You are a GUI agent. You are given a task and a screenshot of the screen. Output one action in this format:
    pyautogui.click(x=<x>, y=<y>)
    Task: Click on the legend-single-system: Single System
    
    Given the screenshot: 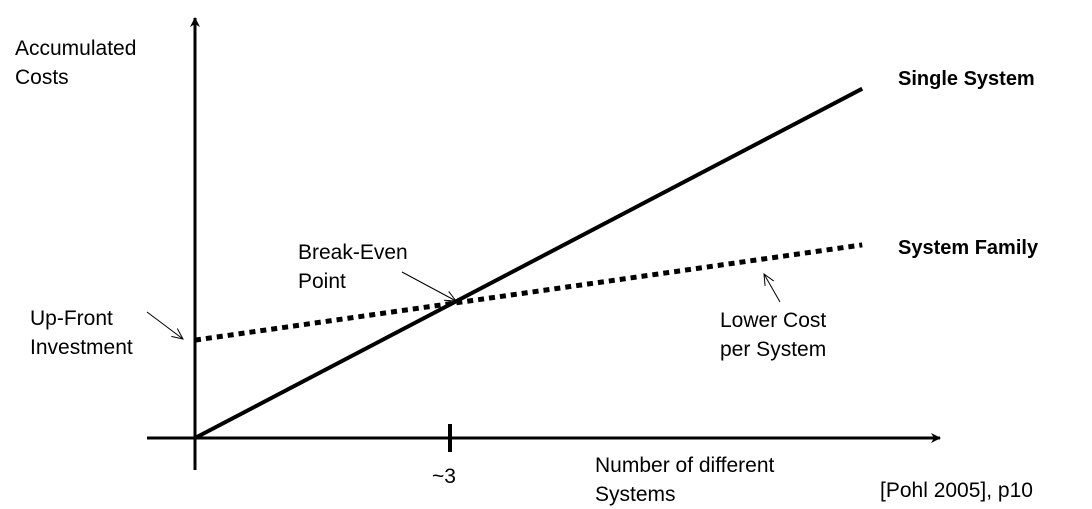 What is the action you would take?
    pyautogui.click(x=966, y=79)
    